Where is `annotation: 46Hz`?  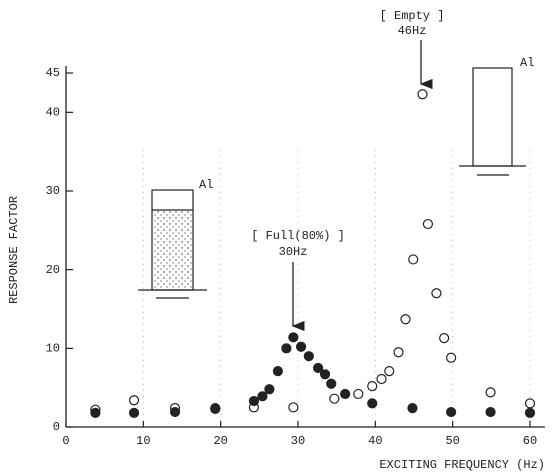
annotation: 46Hz is located at coordinates (412, 31).